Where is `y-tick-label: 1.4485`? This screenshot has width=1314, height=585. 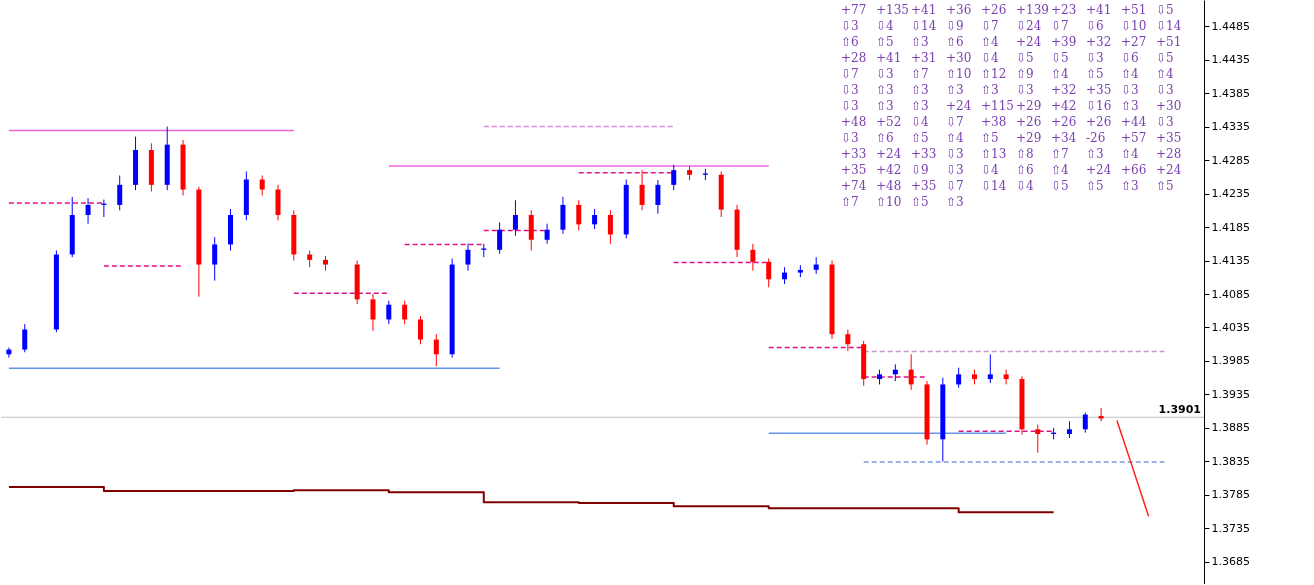 y-tick-label: 1.4485 is located at coordinates (1230, 26).